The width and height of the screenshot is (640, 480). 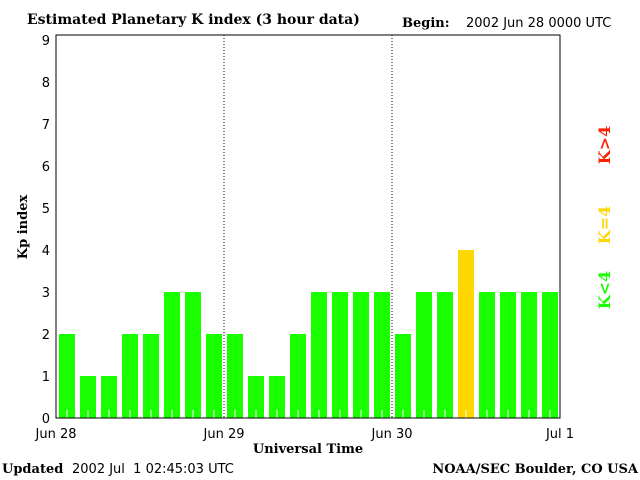 I want to click on y-tick-label: 3, so click(x=46, y=293).